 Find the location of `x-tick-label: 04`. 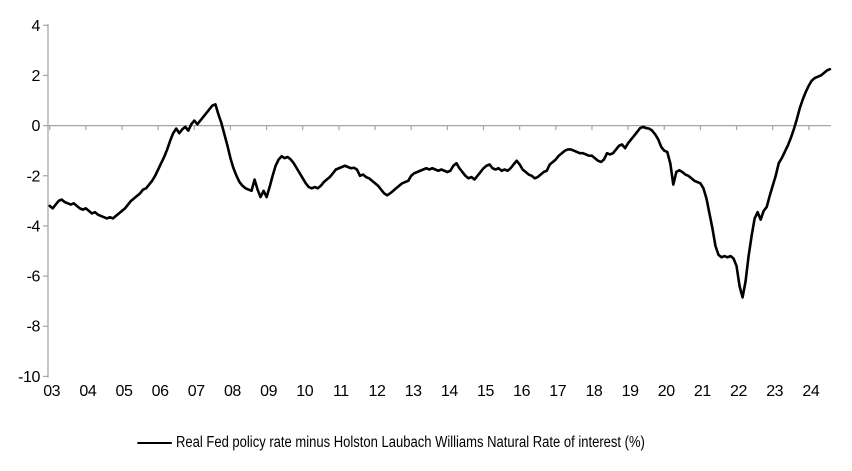

x-tick-label: 04 is located at coordinates (87, 391).